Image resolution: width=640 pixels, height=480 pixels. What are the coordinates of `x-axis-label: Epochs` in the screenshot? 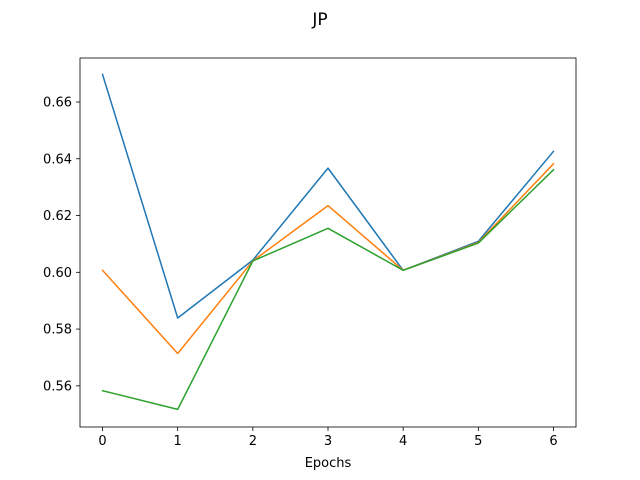 It's located at (328, 463).